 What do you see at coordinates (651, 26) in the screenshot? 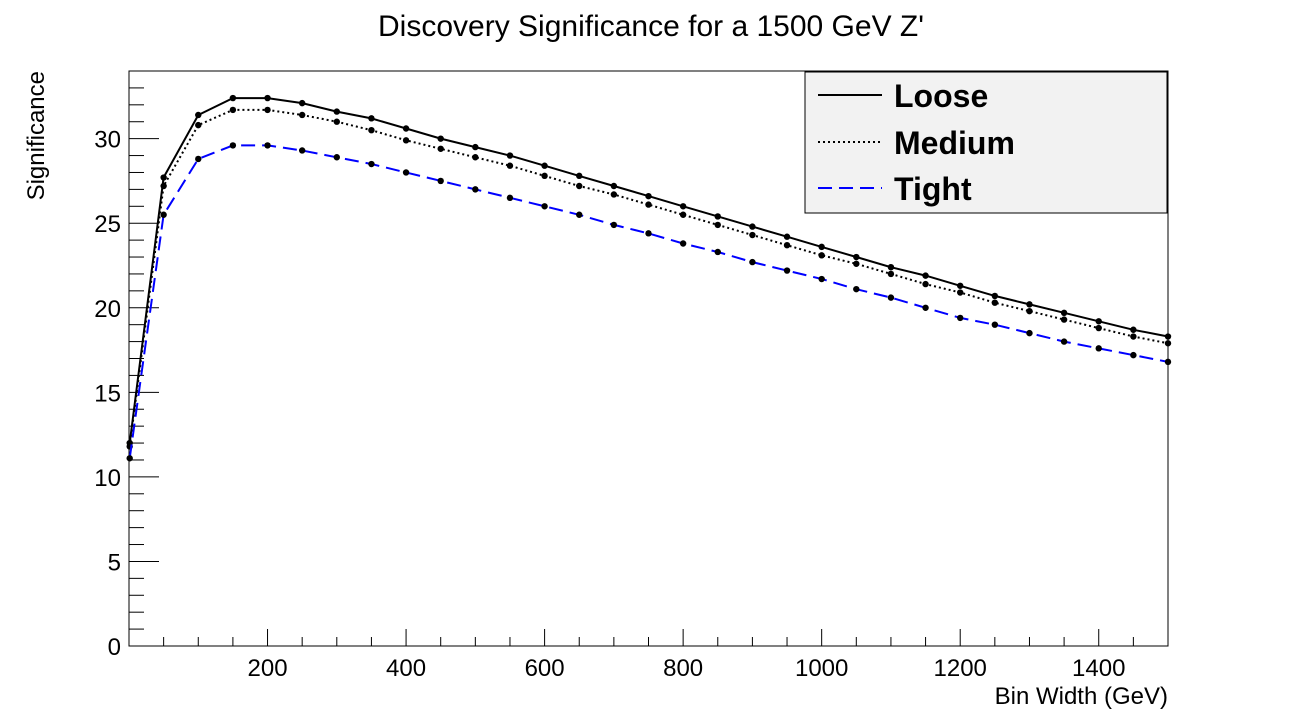
I see `chart-title: Discovery Significance for a 1500 GeV Z'` at bounding box center [651, 26].